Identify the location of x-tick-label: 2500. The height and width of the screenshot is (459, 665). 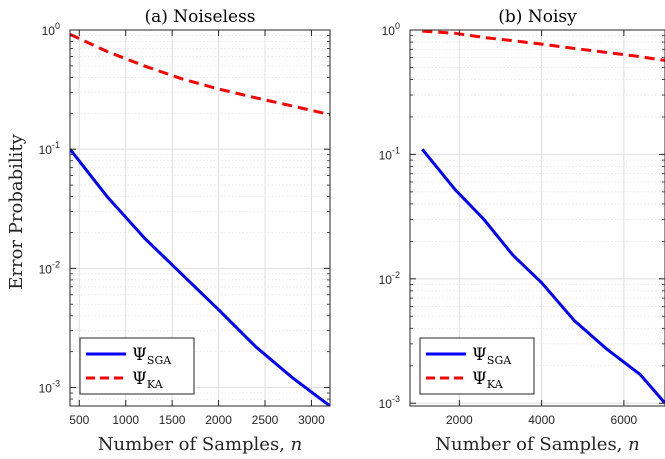
(265, 420).